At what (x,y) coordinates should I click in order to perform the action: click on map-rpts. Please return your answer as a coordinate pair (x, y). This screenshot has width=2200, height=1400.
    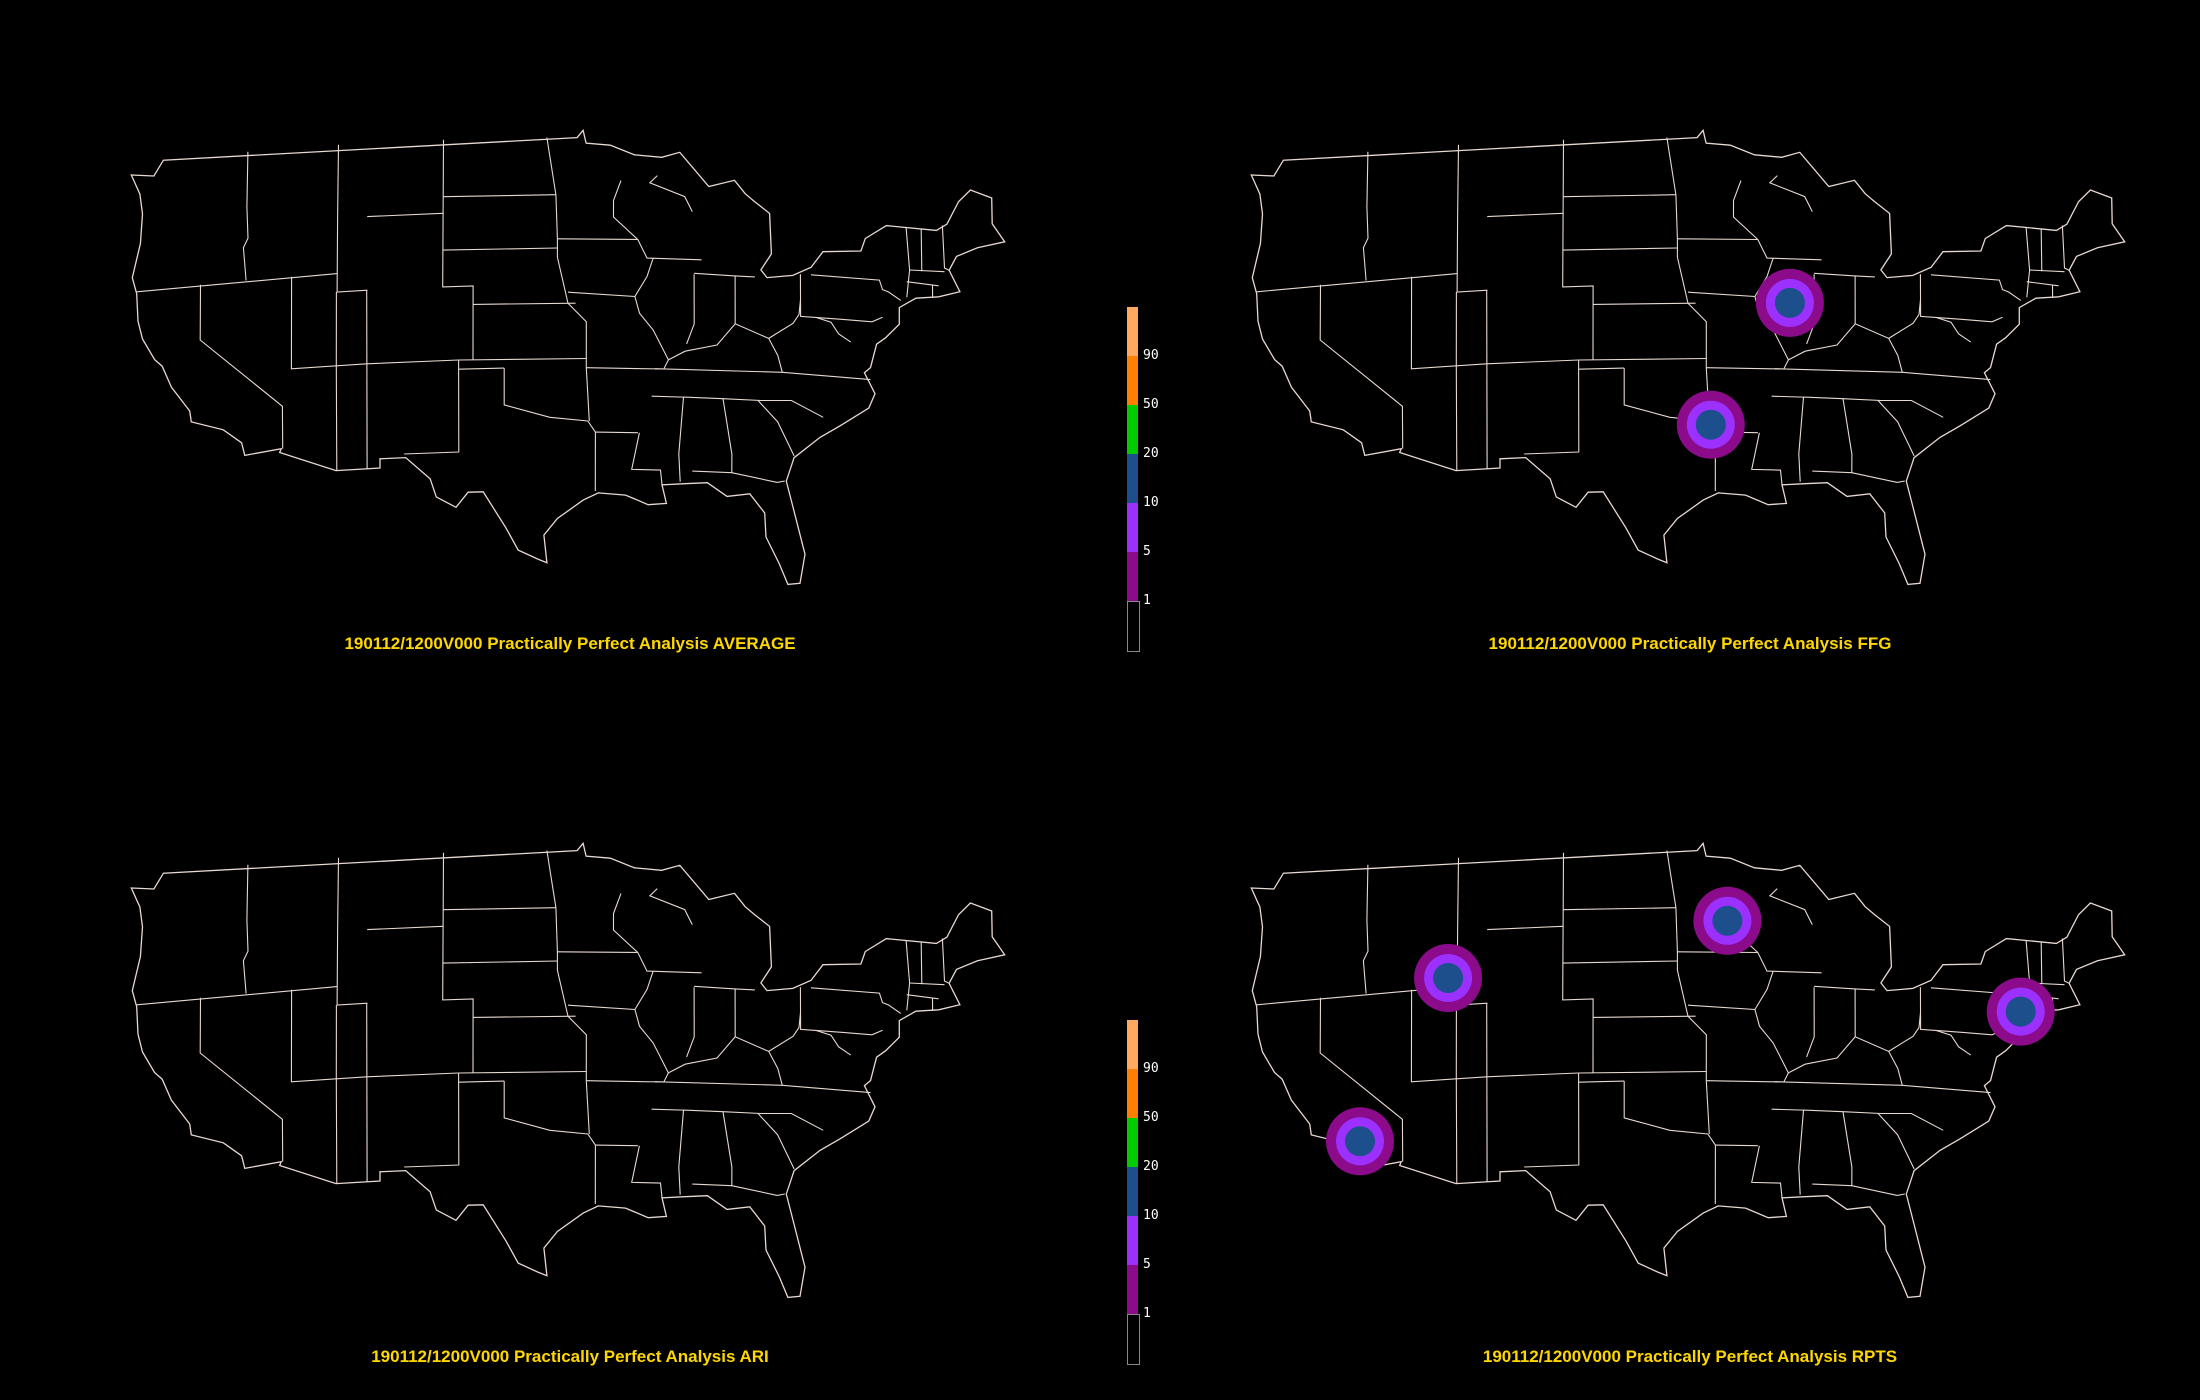
    Looking at the image, I should click on (1688, 1070).